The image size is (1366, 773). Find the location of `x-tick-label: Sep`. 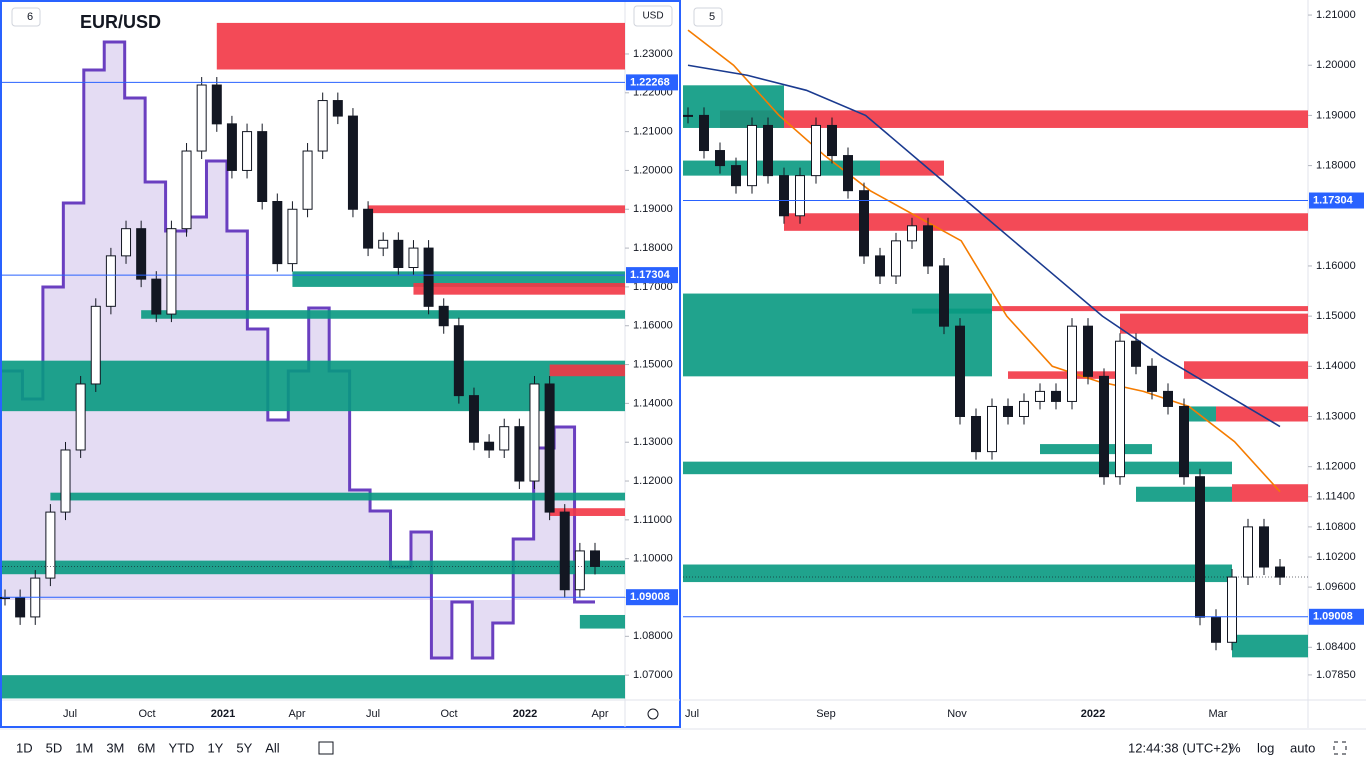

x-tick-label: Sep is located at coordinates (826, 714).